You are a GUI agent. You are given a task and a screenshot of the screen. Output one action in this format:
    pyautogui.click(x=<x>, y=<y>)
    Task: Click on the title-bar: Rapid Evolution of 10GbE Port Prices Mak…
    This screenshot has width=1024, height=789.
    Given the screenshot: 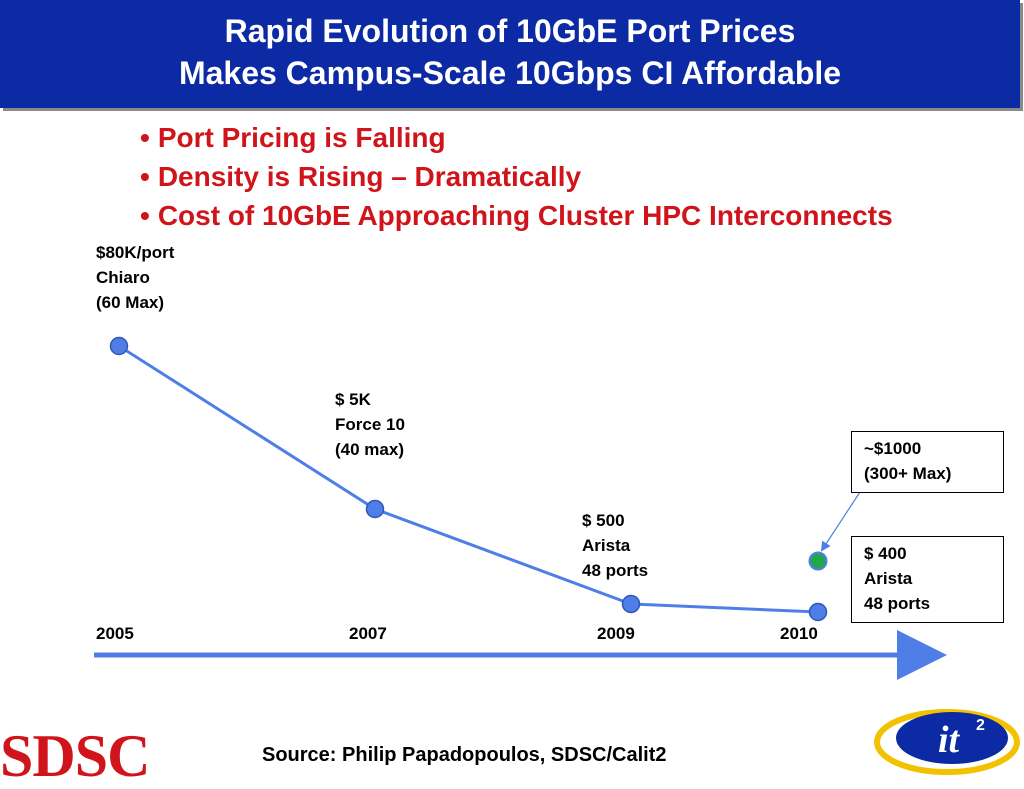 What is the action you would take?
    pyautogui.click(x=510, y=54)
    